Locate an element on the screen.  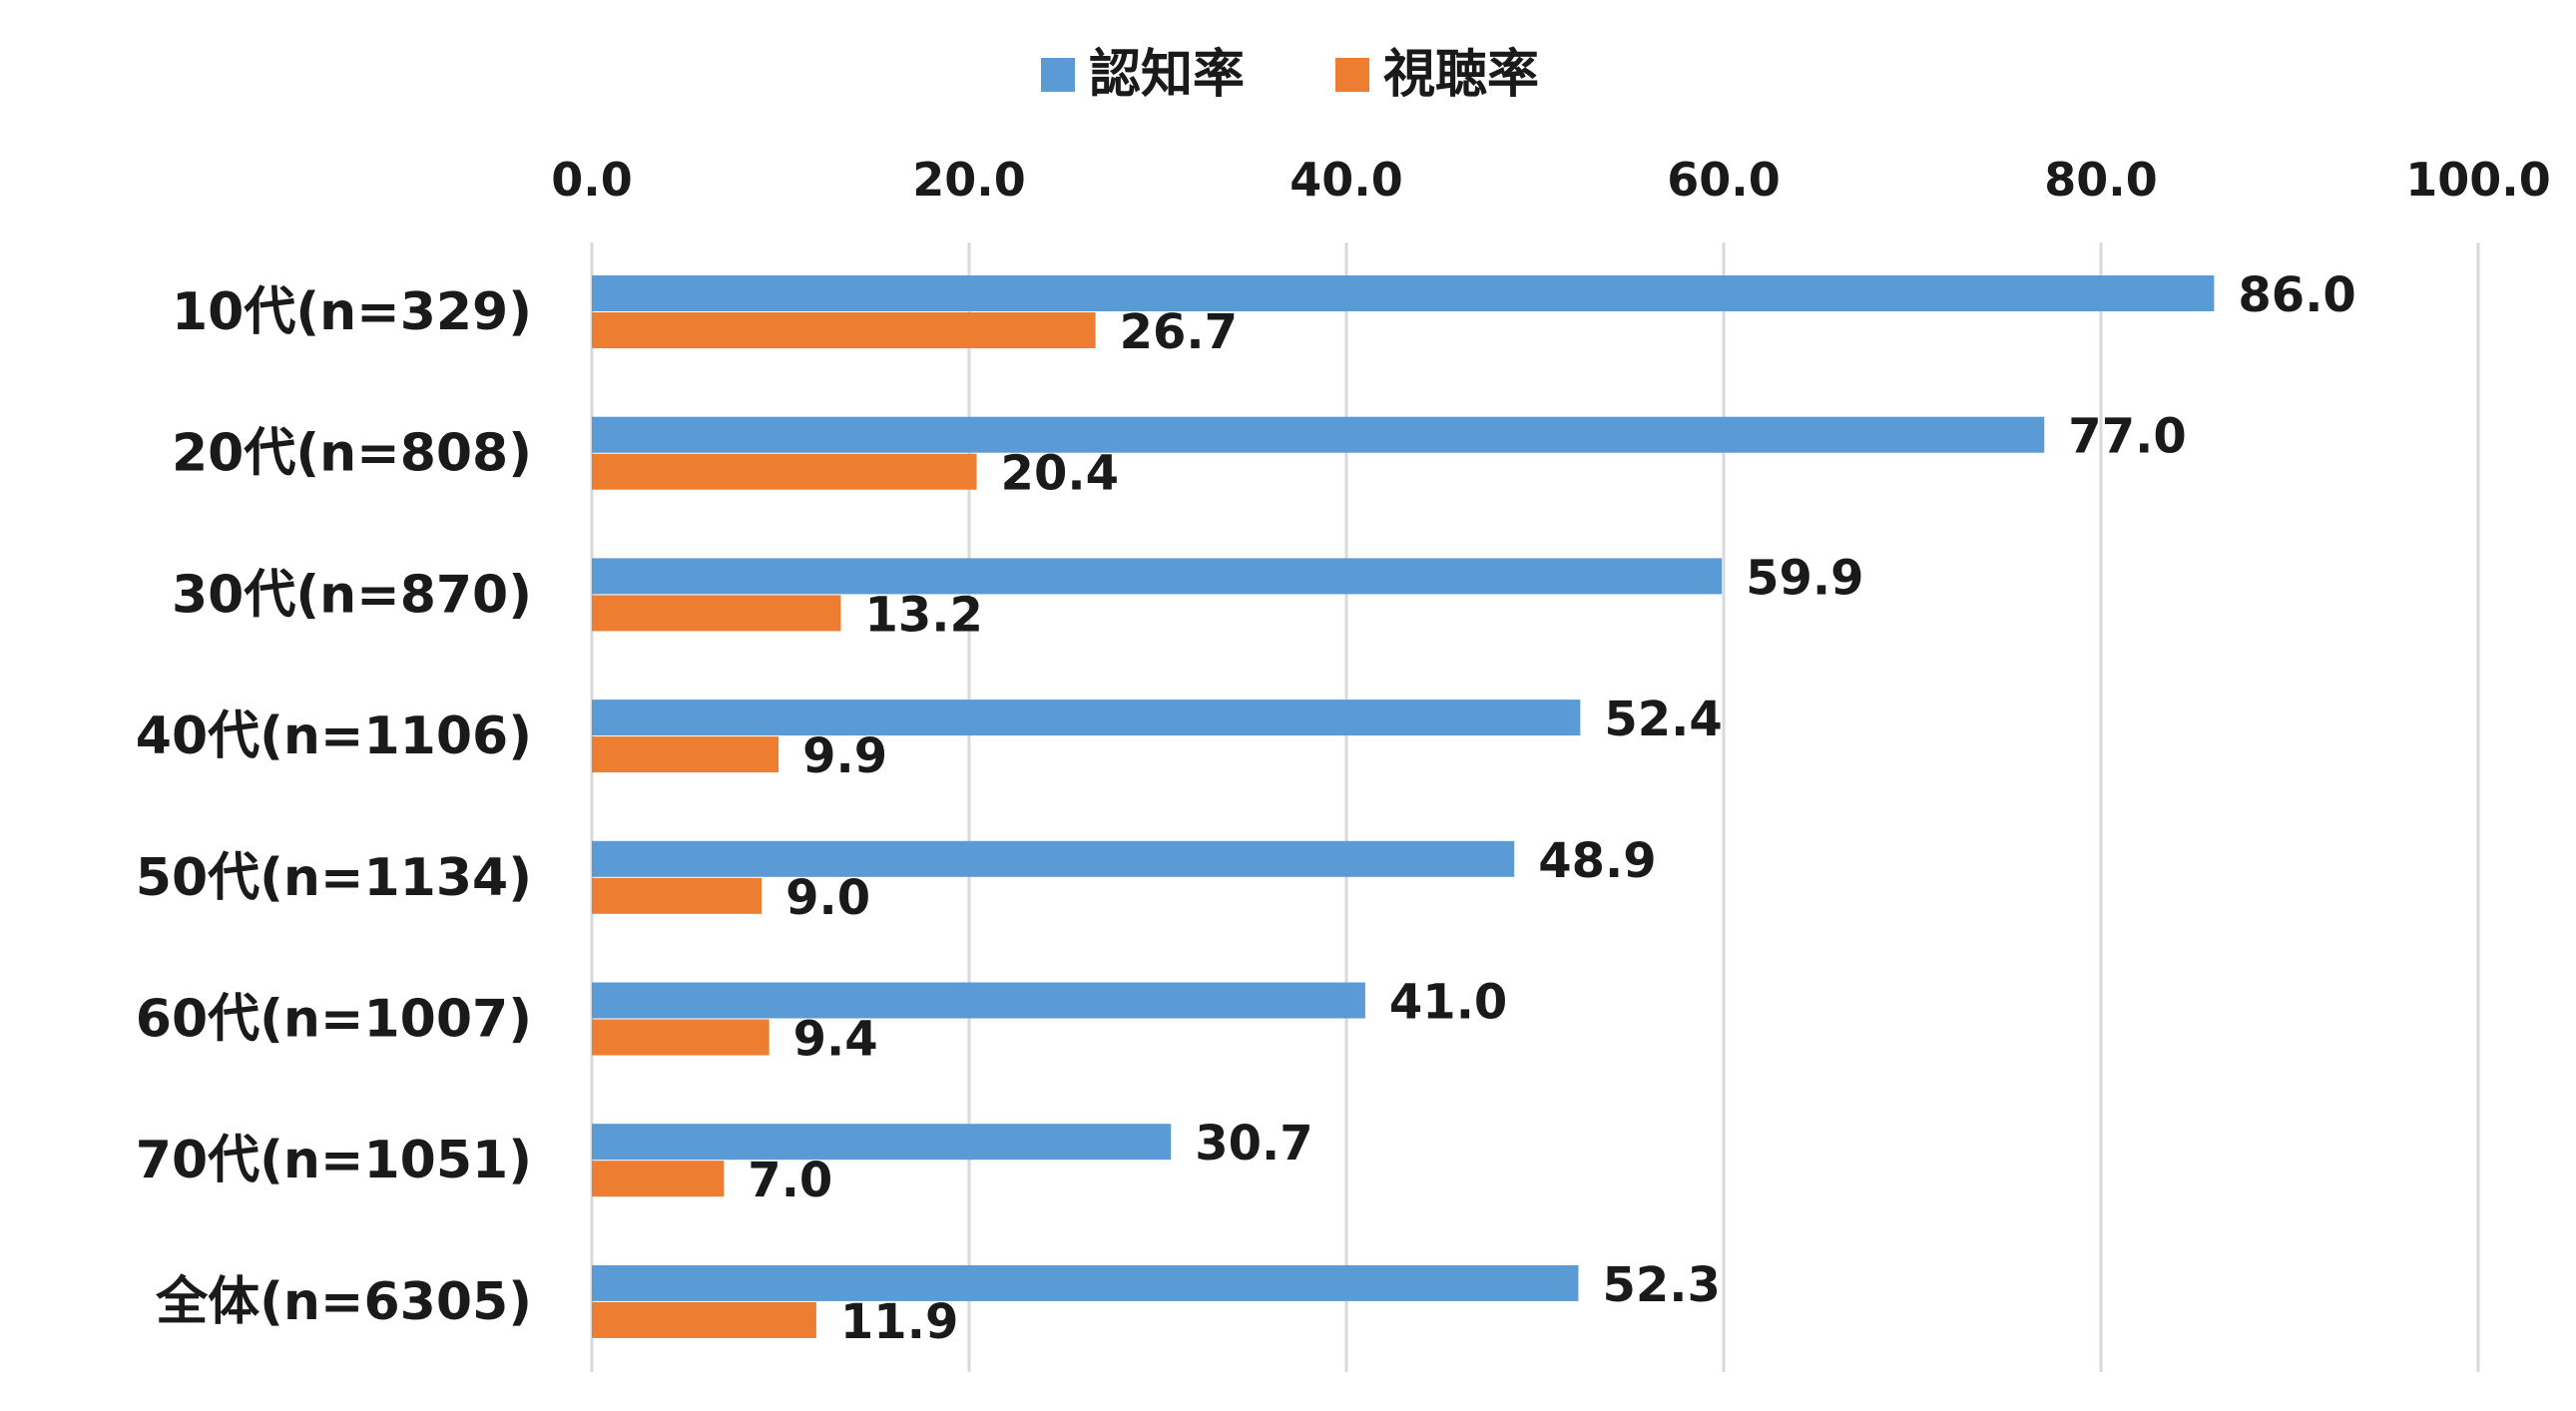
data-label-series-1: 41.0 is located at coordinates (1448, 1003).